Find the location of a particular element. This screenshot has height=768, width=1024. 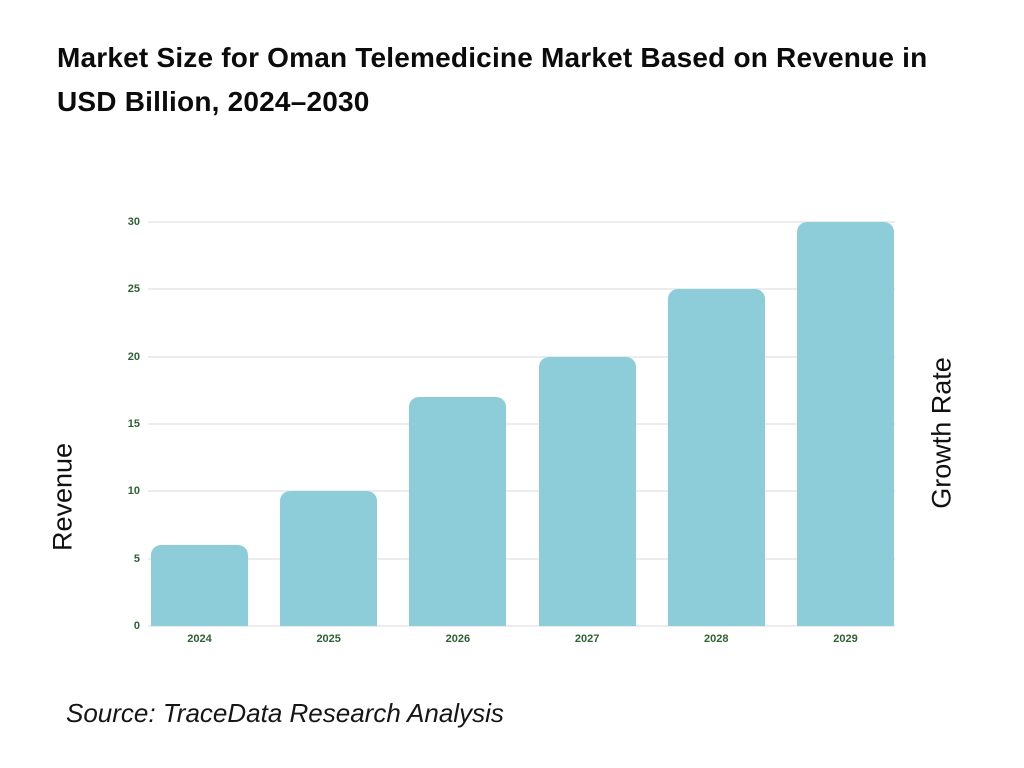

y-tick-label: 20 is located at coordinates (133, 356).